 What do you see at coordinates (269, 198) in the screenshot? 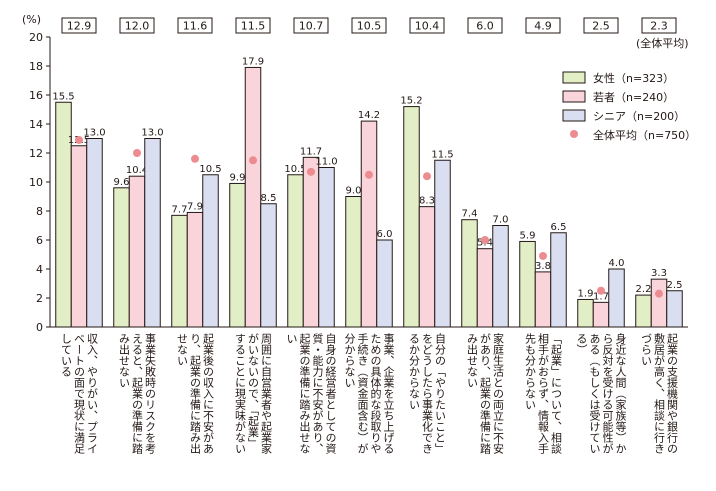
I see `data-label: 8.5` at bounding box center [269, 198].